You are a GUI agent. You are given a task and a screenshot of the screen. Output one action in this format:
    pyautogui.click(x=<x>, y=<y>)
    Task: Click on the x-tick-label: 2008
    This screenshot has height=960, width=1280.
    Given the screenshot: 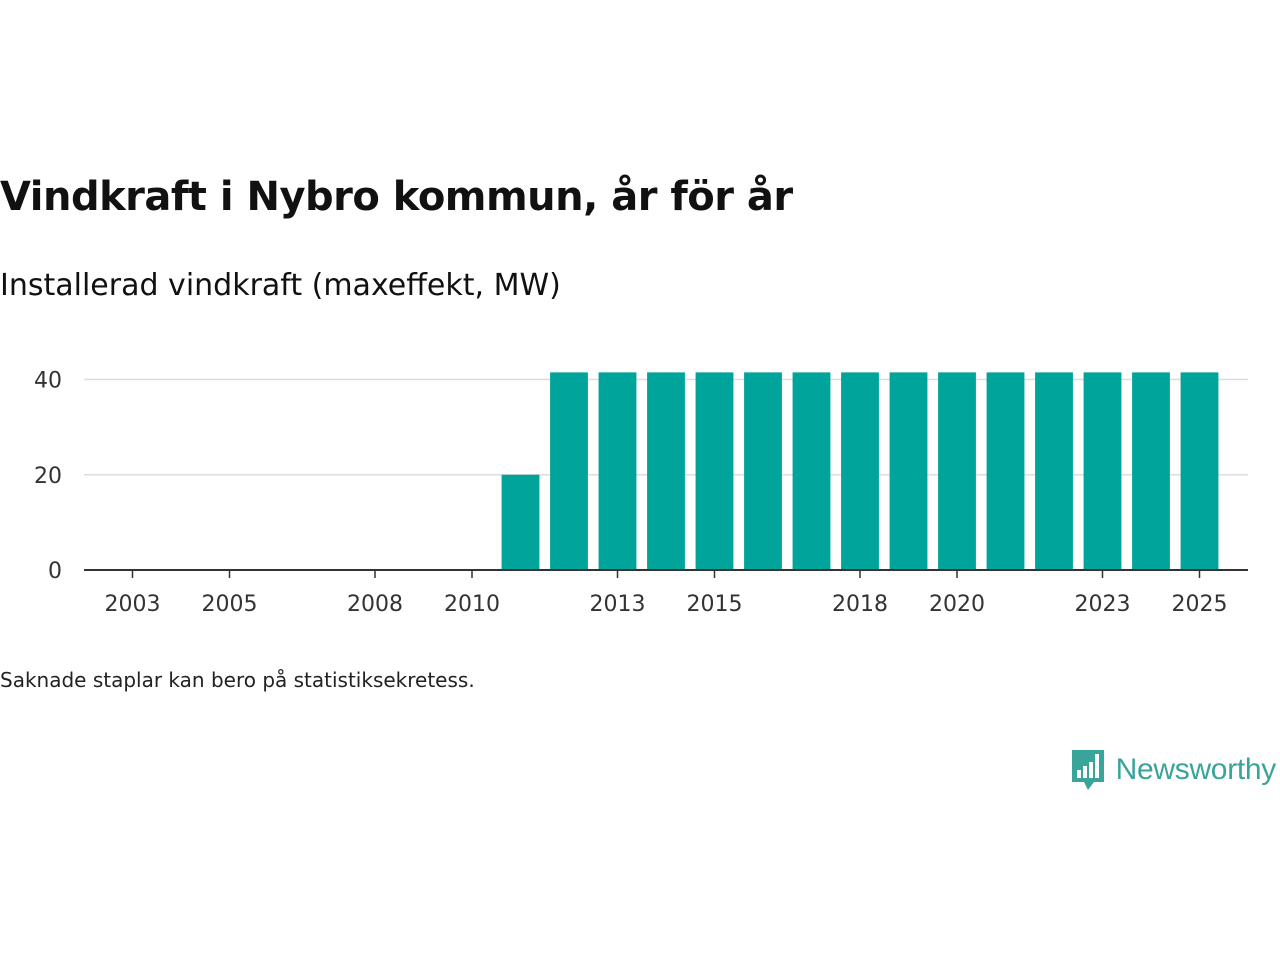 What is the action you would take?
    pyautogui.click(x=375, y=604)
    